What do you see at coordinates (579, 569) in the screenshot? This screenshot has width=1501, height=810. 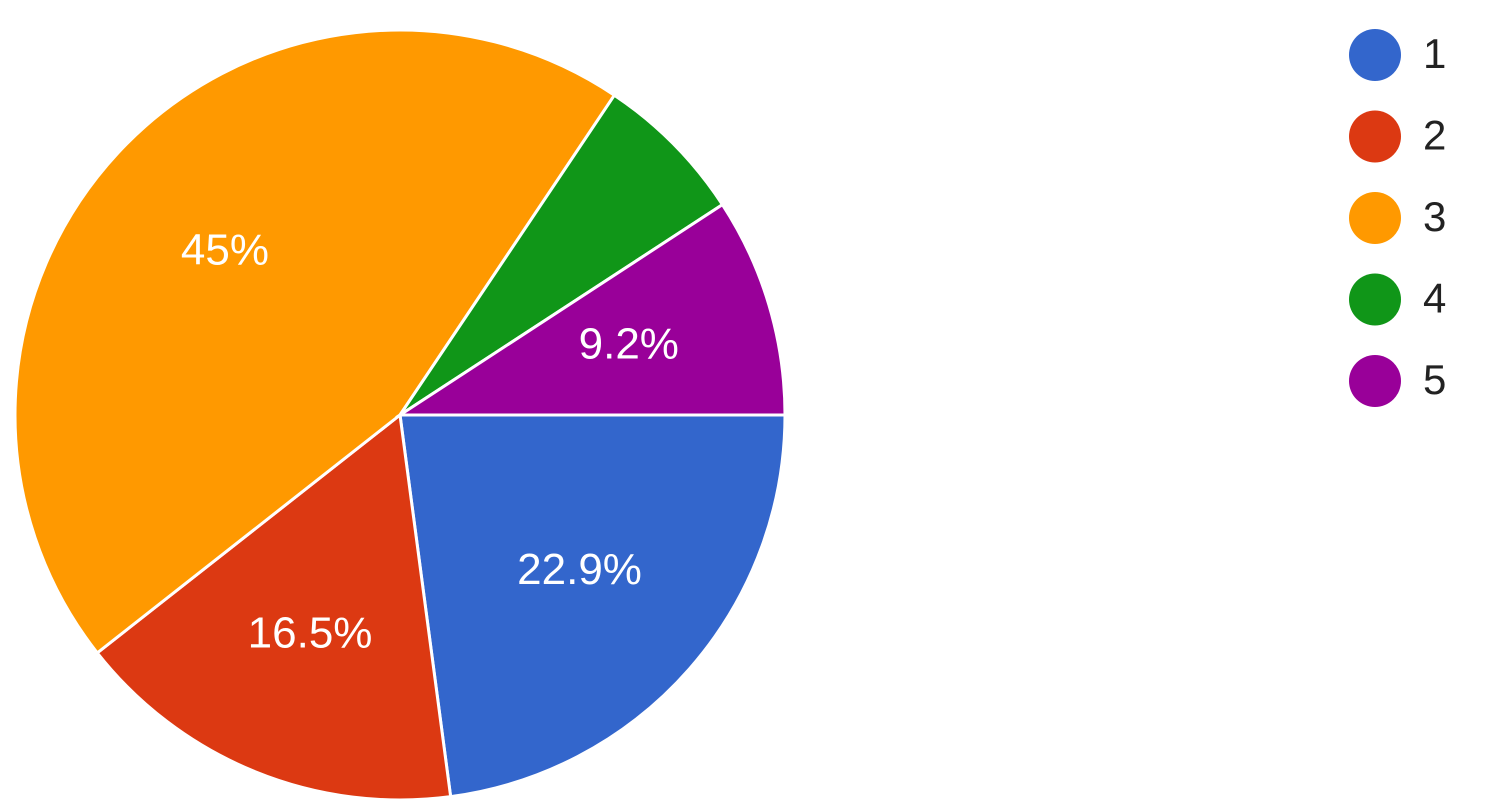 I see `slice-label: 22.9%` at bounding box center [579, 569].